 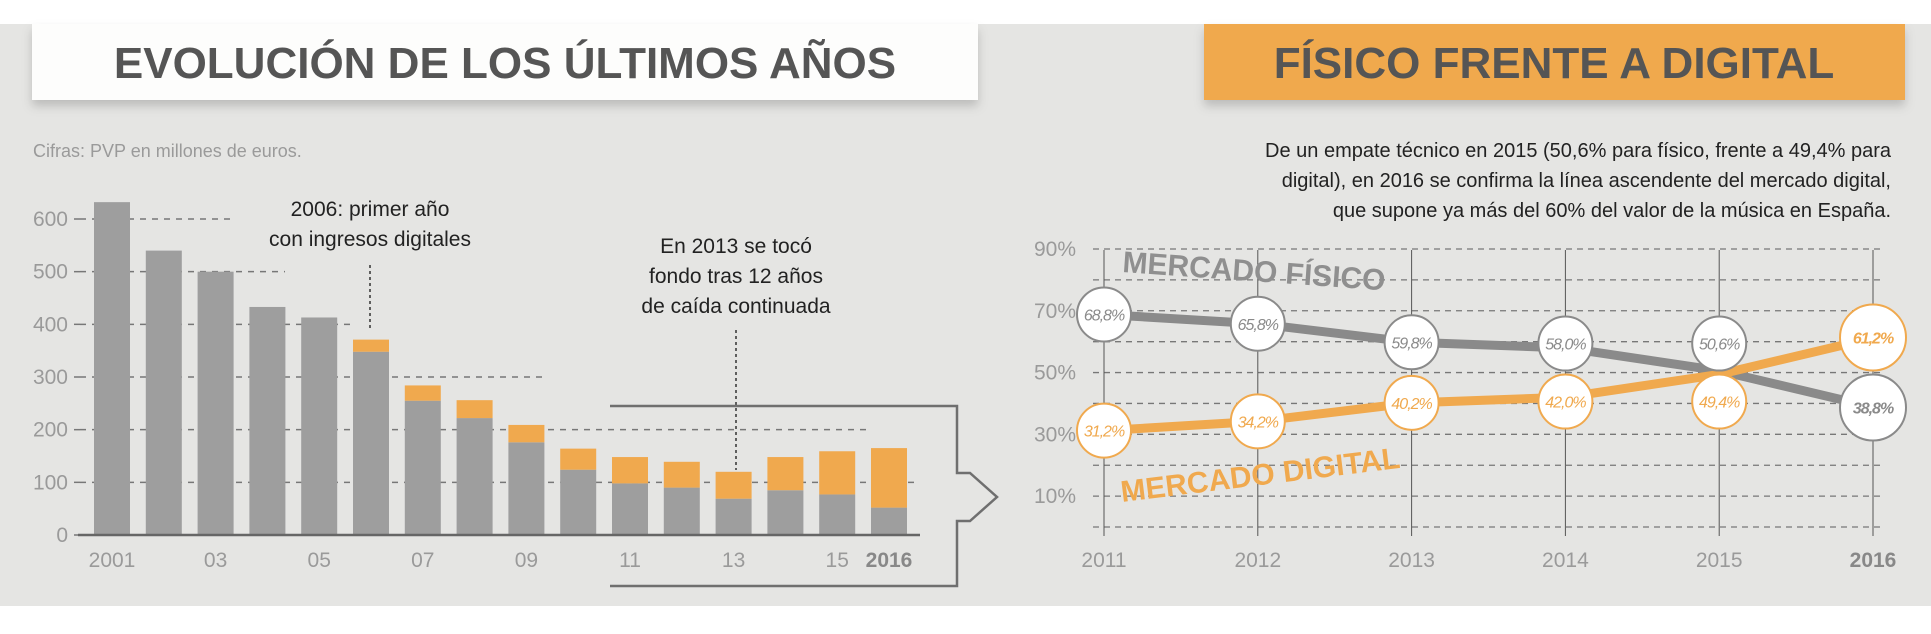 What do you see at coordinates (837, 514) in the screenshot?
I see `bar-physical-2015` at bounding box center [837, 514].